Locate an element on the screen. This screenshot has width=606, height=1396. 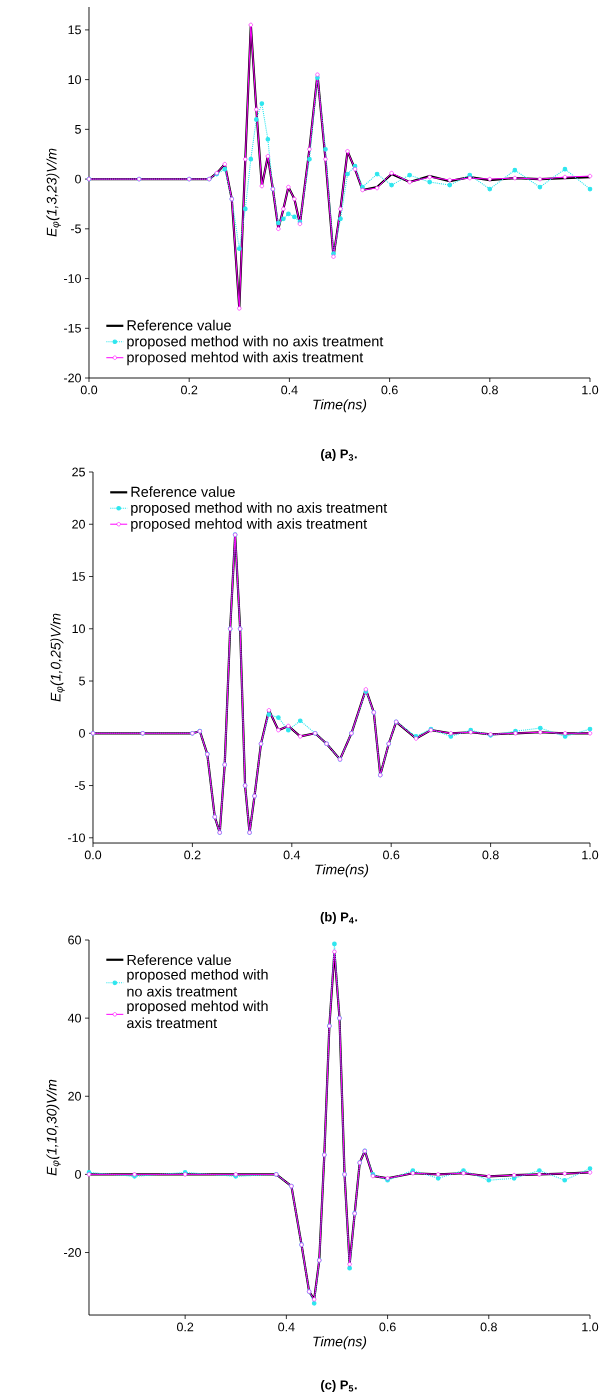
y-axis-title: E$_{φ}$(1,0,25)V/m is located at coordinates (57, 657).